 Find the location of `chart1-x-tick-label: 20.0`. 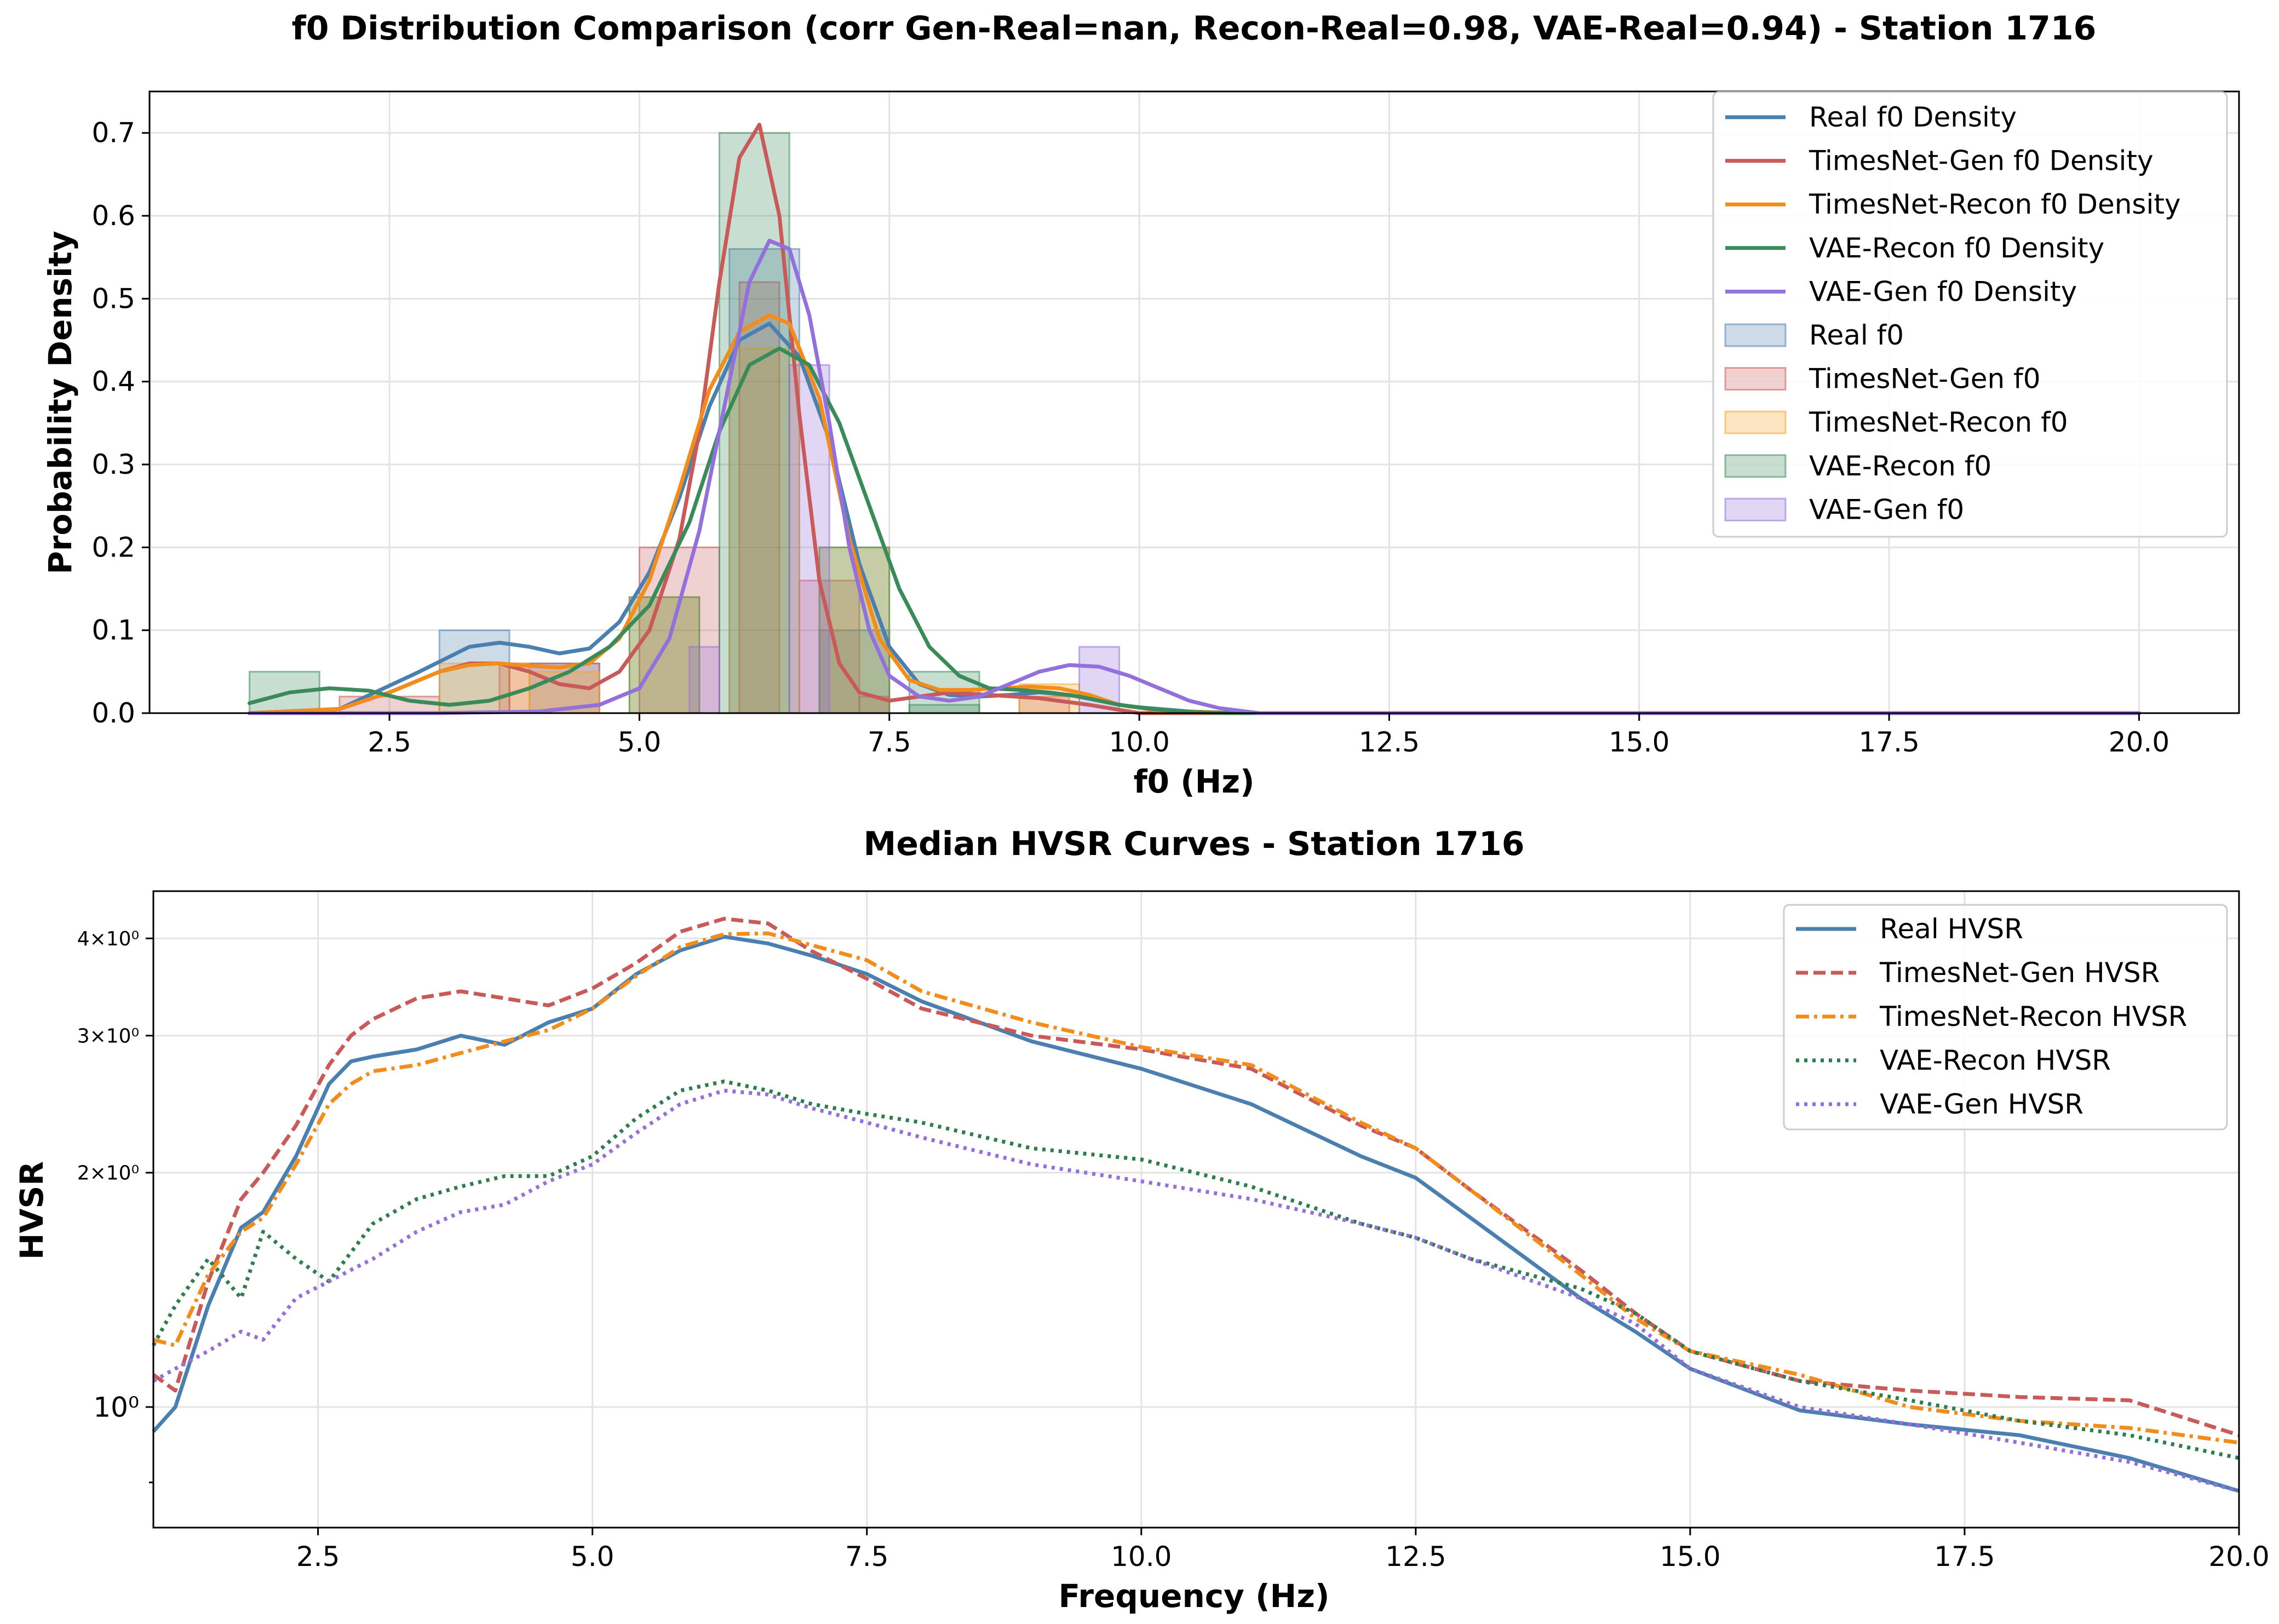

chart1-x-tick-label: 20.0 is located at coordinates (2139, 742).